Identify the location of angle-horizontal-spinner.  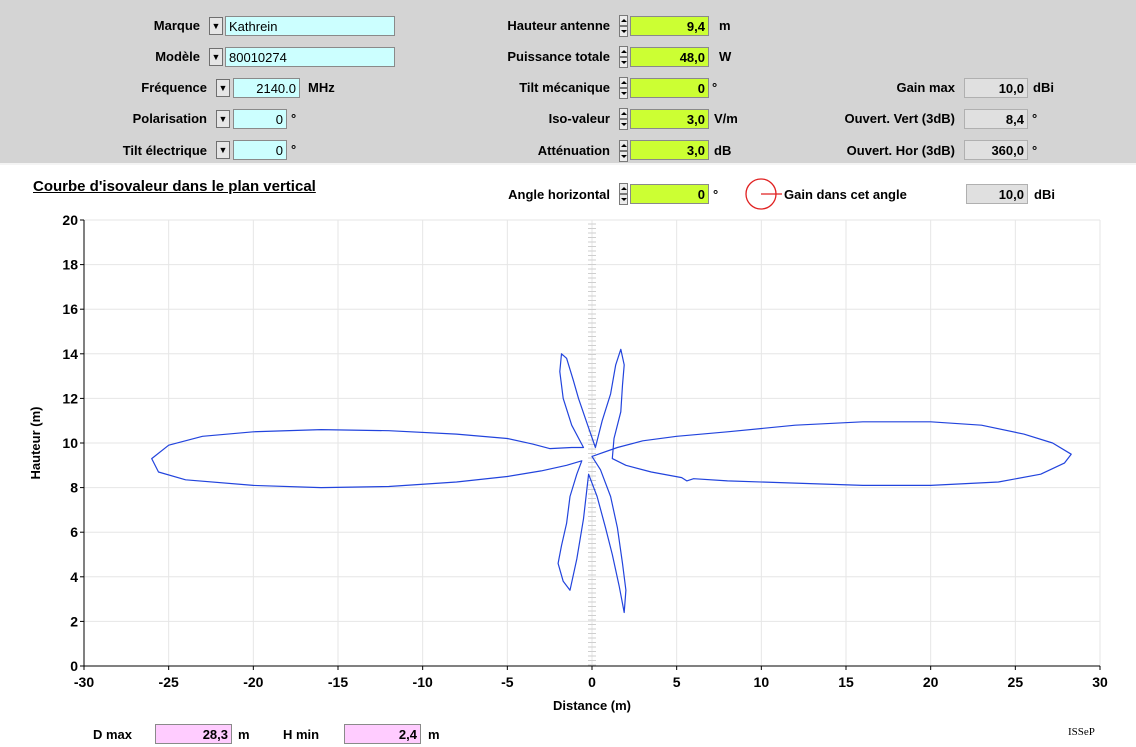
(623, 194).